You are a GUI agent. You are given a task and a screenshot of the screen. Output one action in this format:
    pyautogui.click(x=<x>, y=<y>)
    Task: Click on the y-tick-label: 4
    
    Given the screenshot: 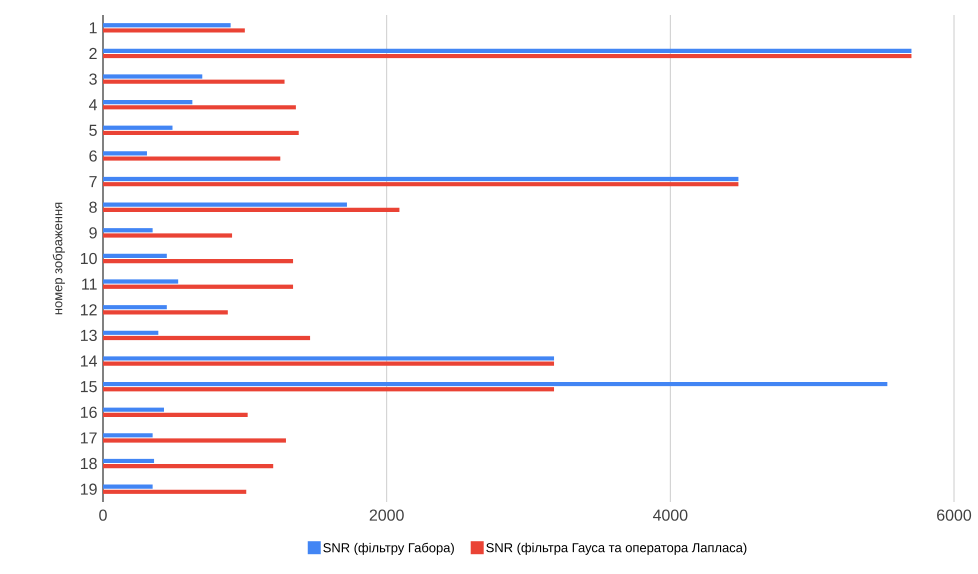 What is the action you would take?
    pyautogui.click(x=93, y=104)
    